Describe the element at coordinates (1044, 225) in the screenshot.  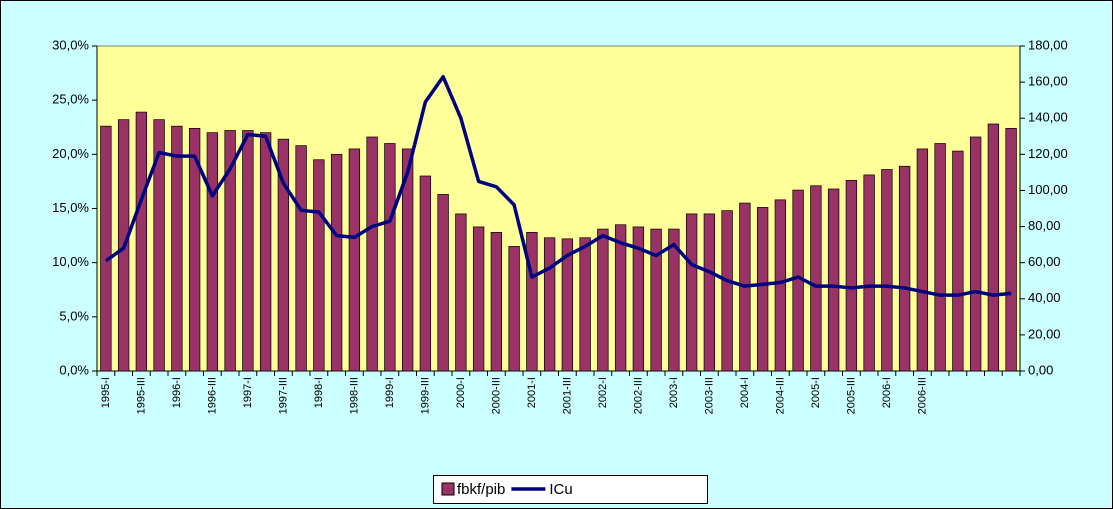
I see `y2-tick-label: 80,00` at that location.